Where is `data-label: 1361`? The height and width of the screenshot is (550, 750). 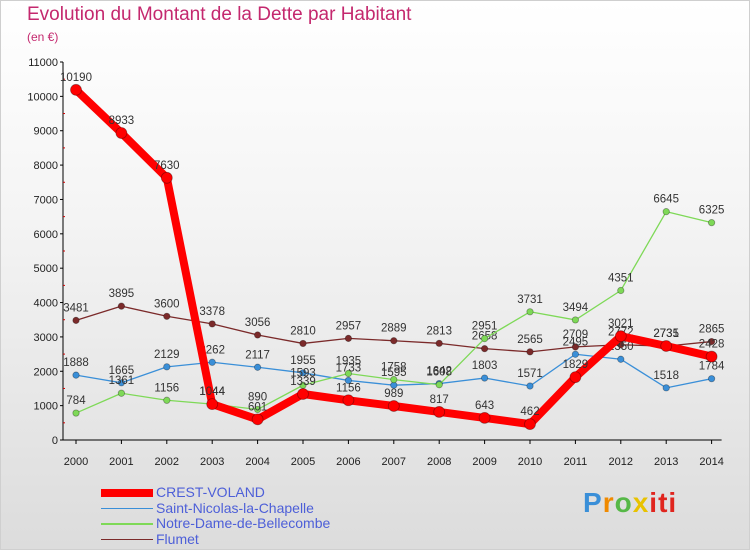 data-label: 1361 is located at coordinates (122, 381).